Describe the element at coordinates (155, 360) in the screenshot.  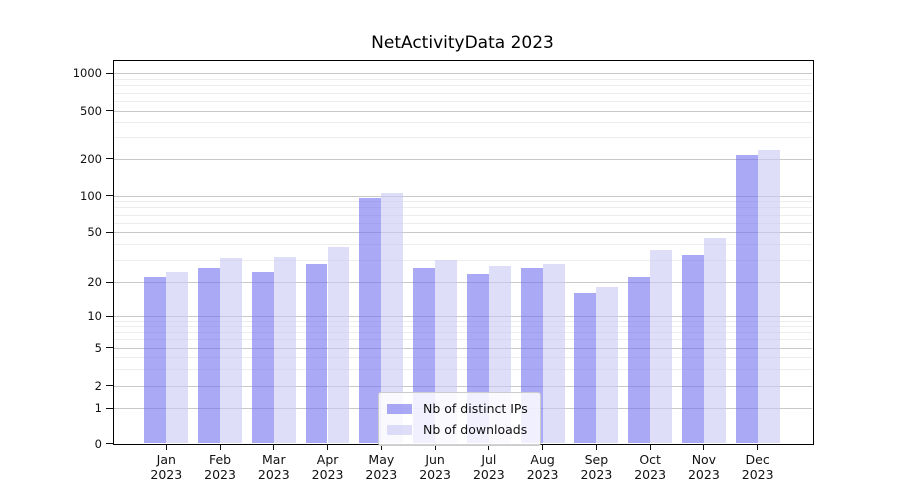
I see `bar-ips-jan` at that location.